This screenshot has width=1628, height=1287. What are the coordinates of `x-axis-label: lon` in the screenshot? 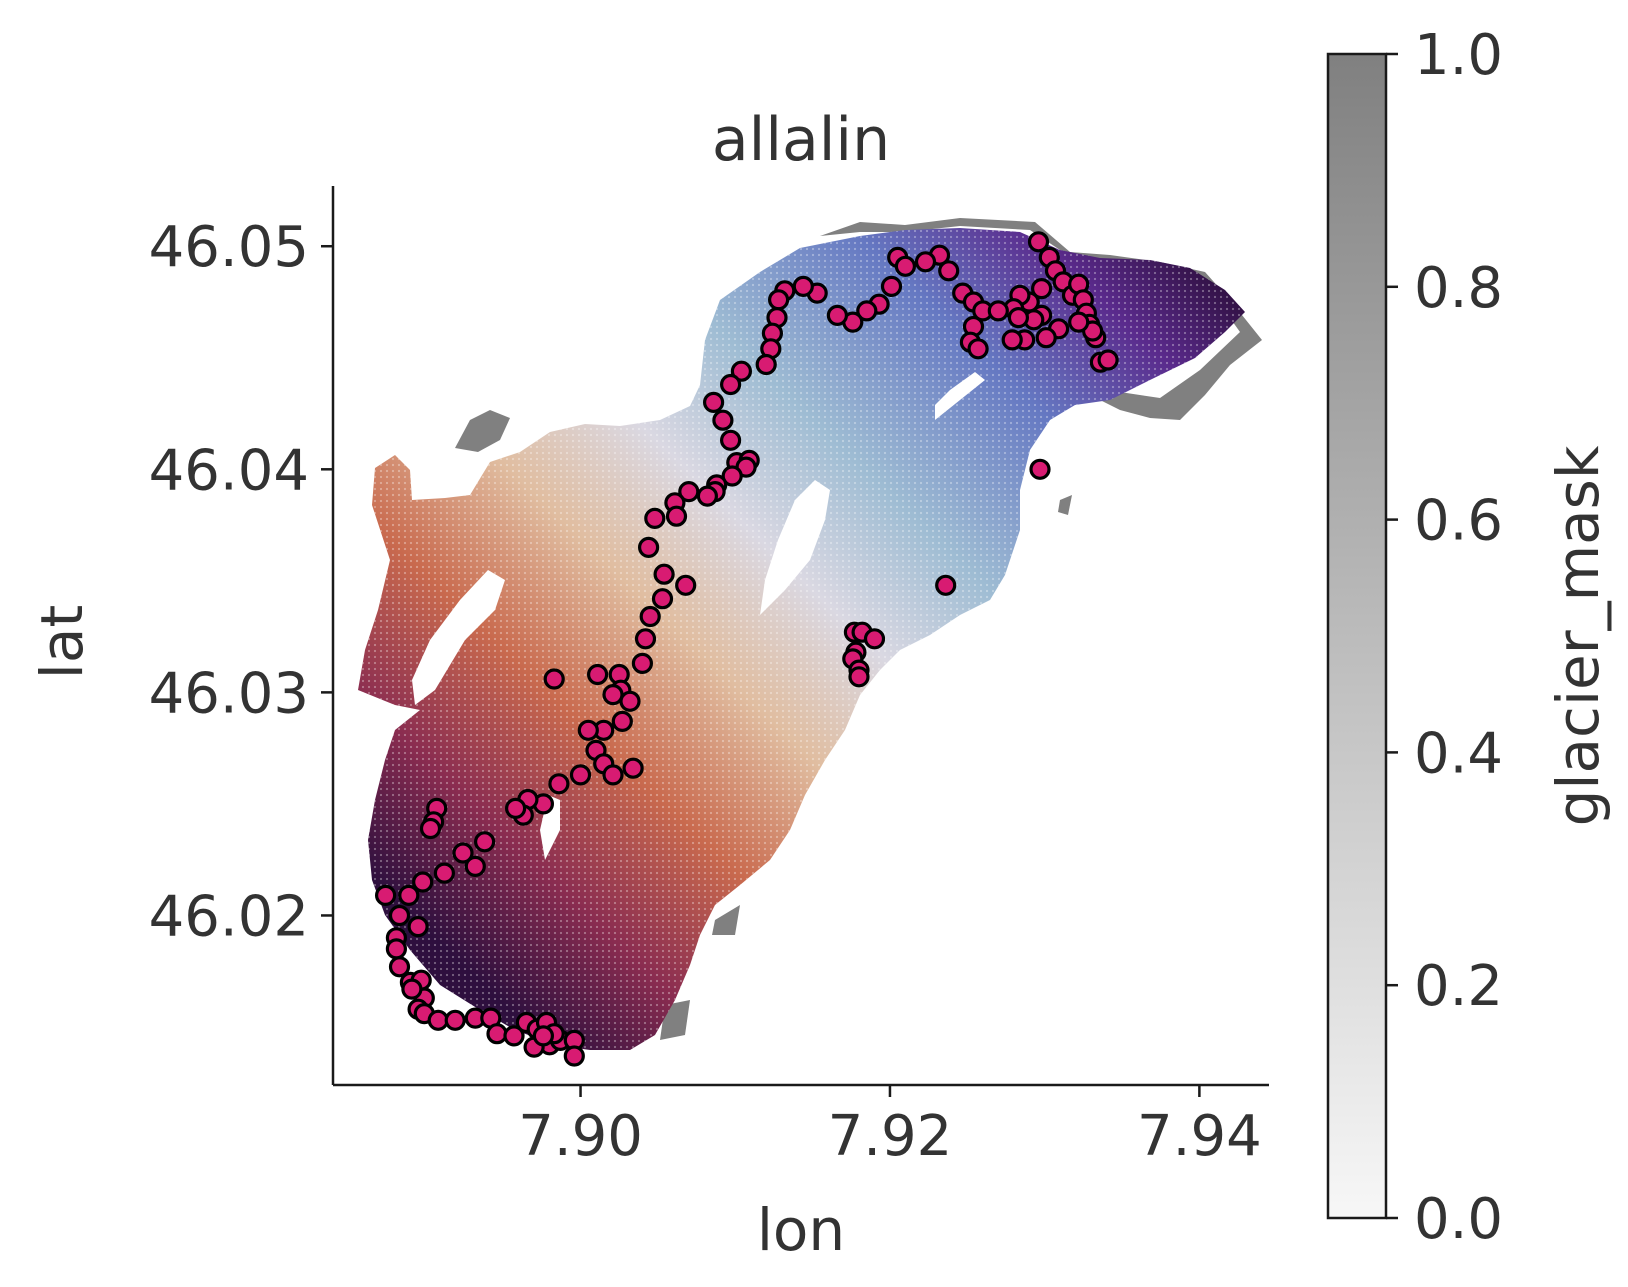 It's located at (801, 1230).